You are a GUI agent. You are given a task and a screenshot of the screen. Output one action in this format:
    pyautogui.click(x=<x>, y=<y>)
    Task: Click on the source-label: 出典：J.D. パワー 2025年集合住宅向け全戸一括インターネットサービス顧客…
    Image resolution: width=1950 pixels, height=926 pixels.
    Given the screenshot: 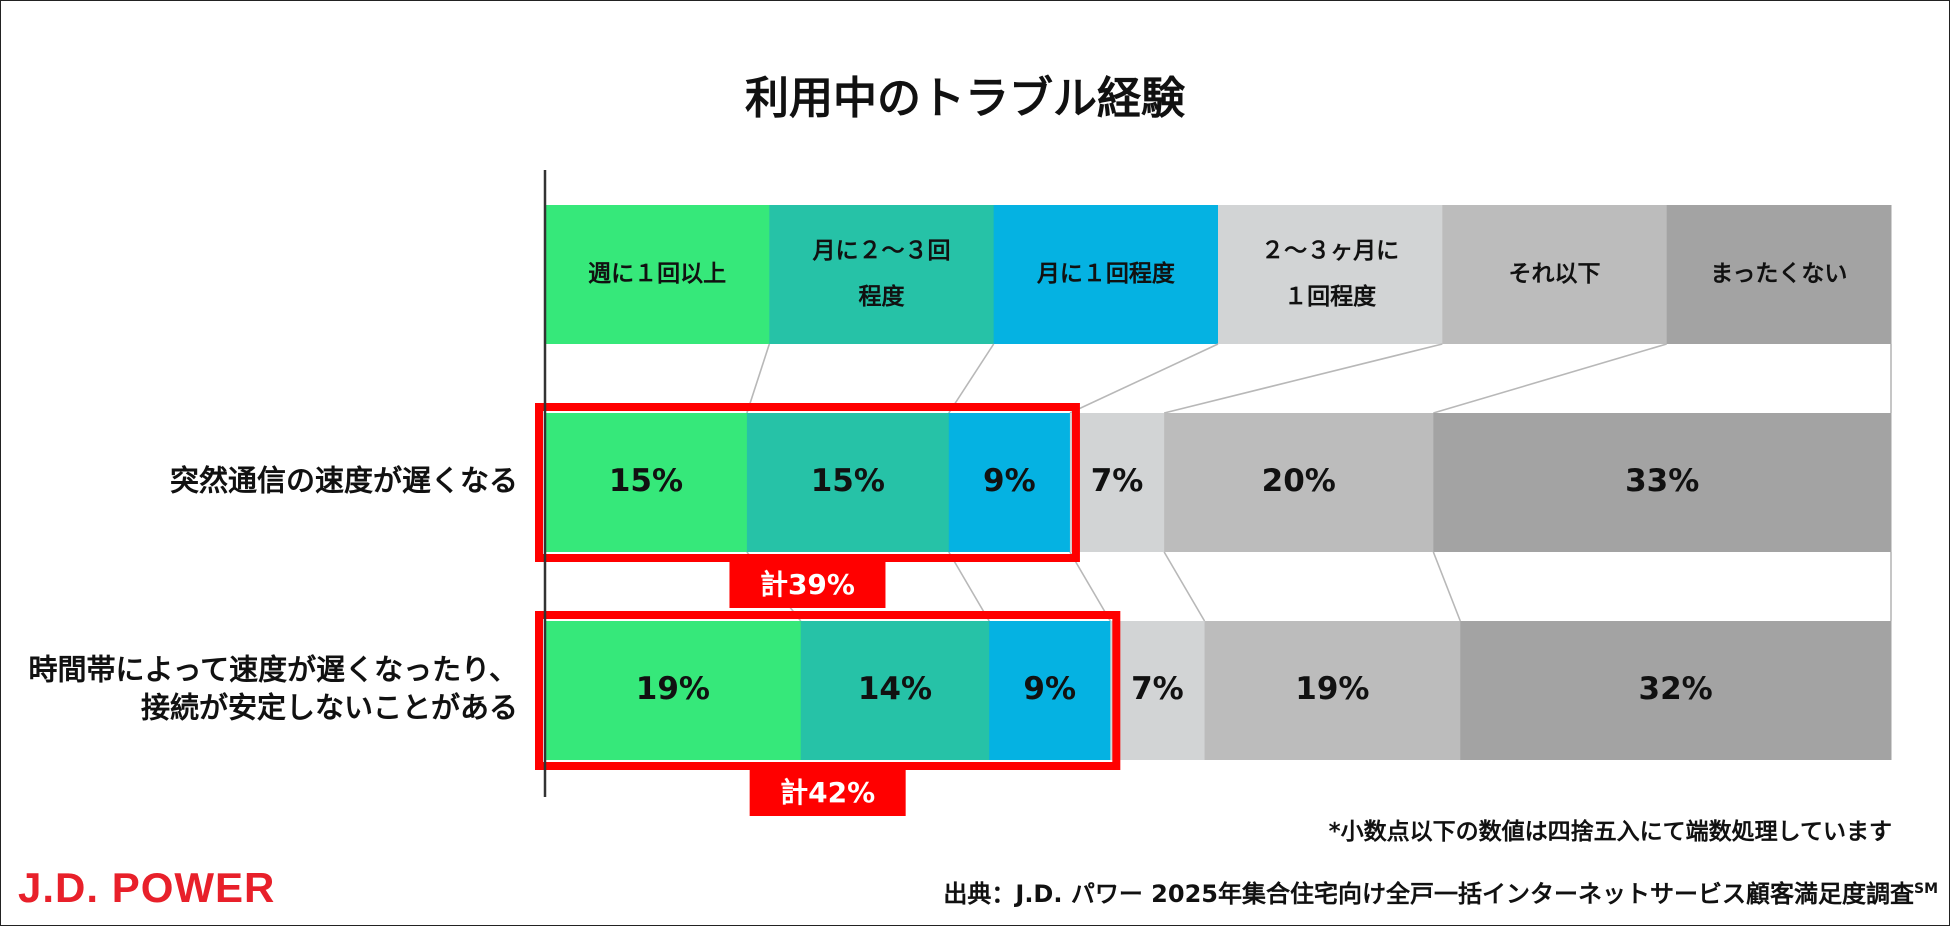 What is the action you would take?
    pyautogui.click(x=1428, y=894)
    